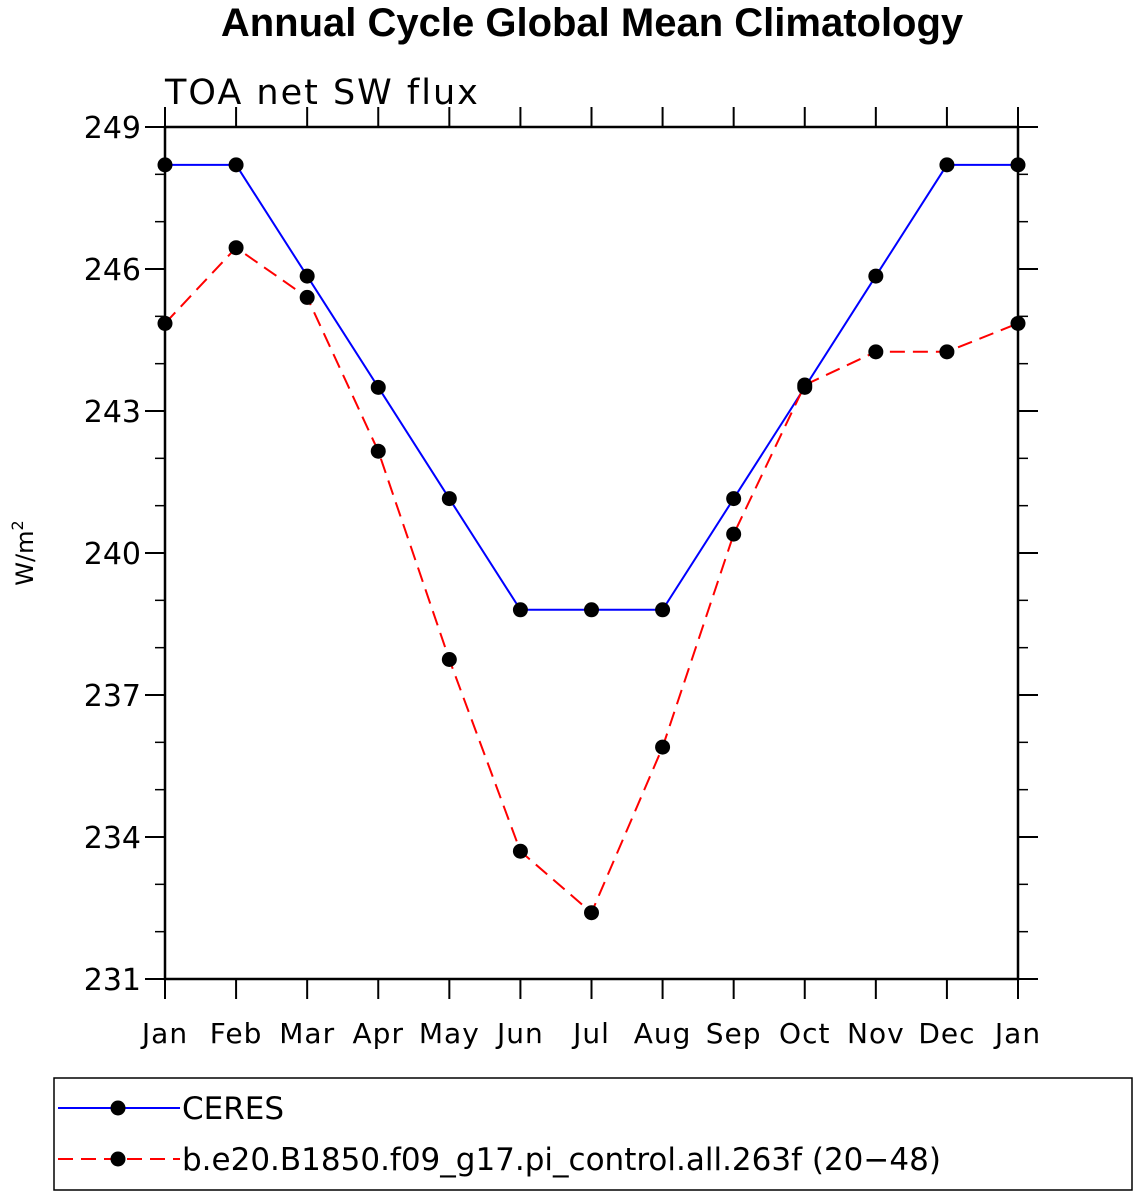 Image resolution: width=1138 pixels, height=1197 pixels. I want to click on x-tick-label: Mar, so click(307, 1033).